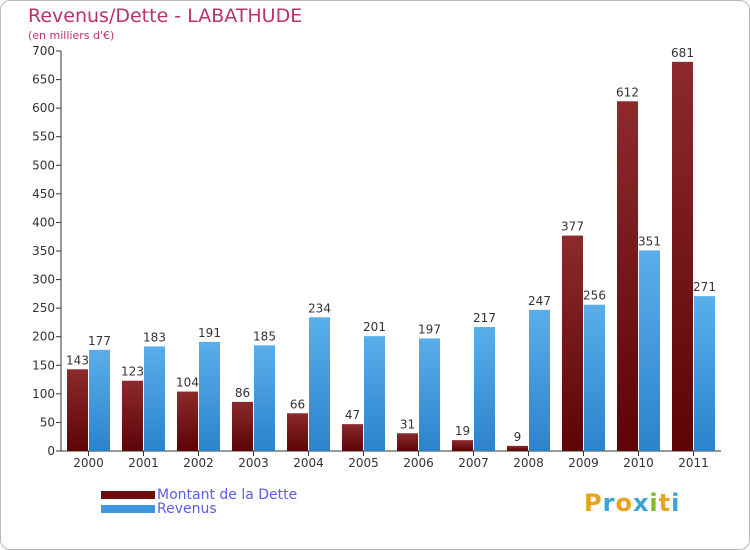 This screenshot has width=750, height=550. What do you see at coordinates (627, 92) in the screenshot?
I see `debt-value-label: 612` at bounding box center [627, 92].